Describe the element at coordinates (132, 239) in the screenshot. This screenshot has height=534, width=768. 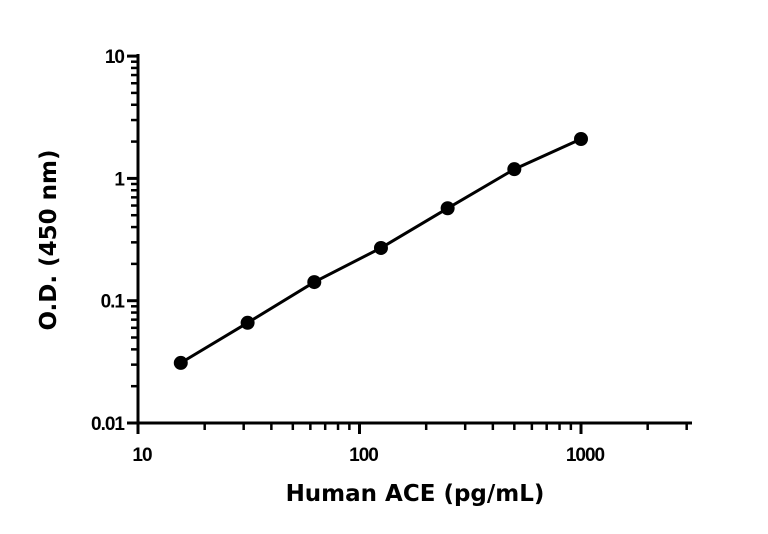
I see `y-axis-major-ticks` at that location.